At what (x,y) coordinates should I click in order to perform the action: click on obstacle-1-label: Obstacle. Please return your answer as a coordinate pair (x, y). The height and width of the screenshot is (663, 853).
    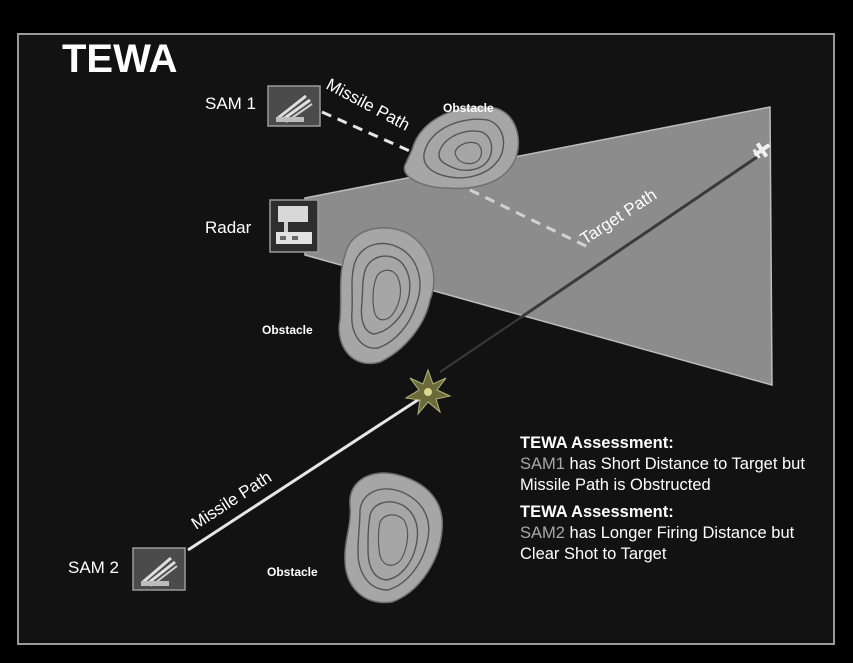
    Looking at the image, I should click on (468, 108).